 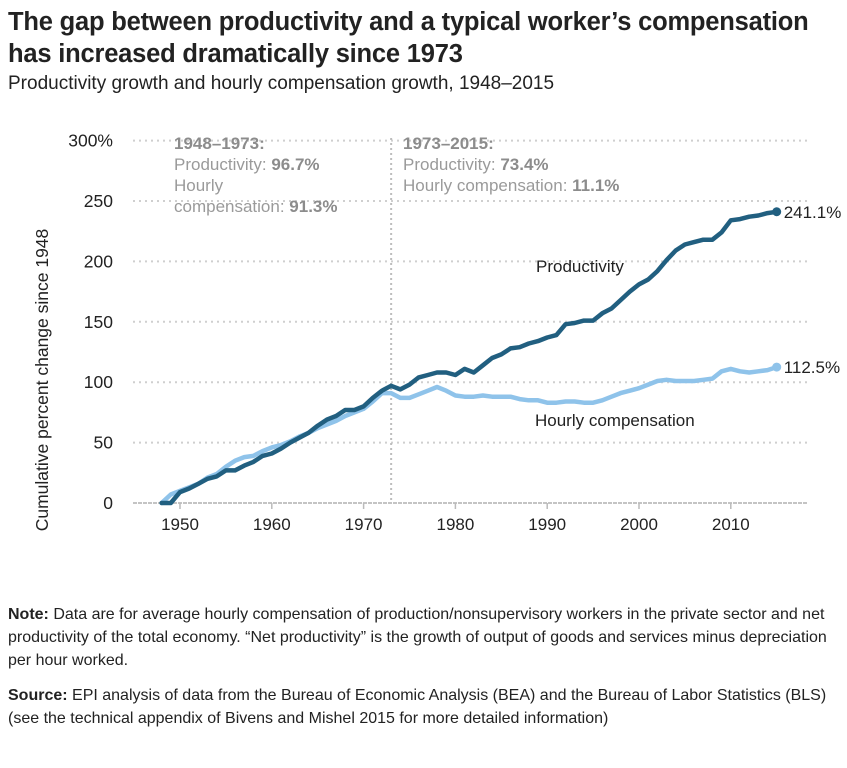 What do you see at coordinates (639, 524) in the screenshot?
I see `x-tick-label: 2000` at bounding box center [639, 524].